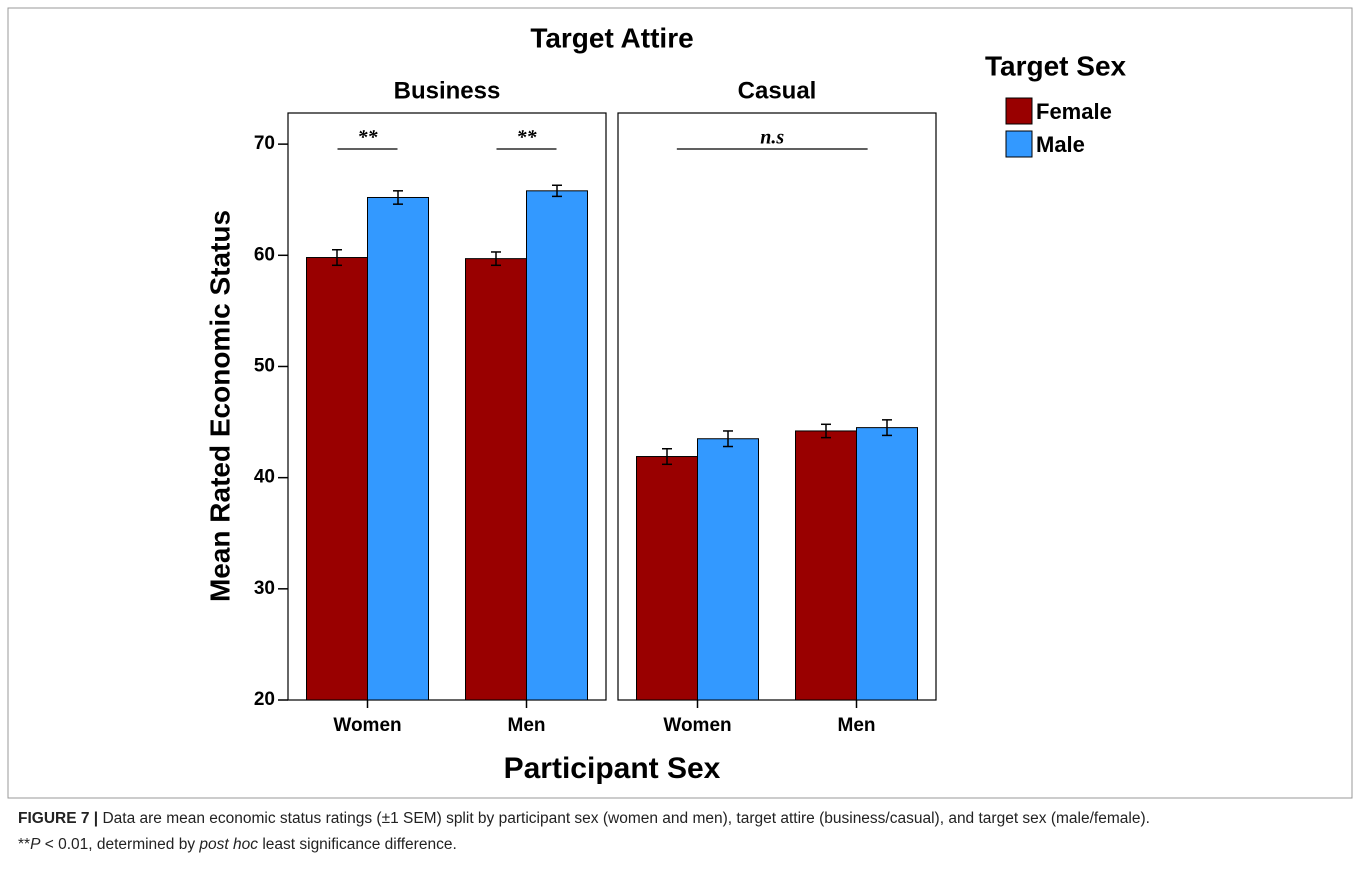 This screenshot has height=881, width=1360. I want to click on legend-title: Target Sex, so click(1056, 65).